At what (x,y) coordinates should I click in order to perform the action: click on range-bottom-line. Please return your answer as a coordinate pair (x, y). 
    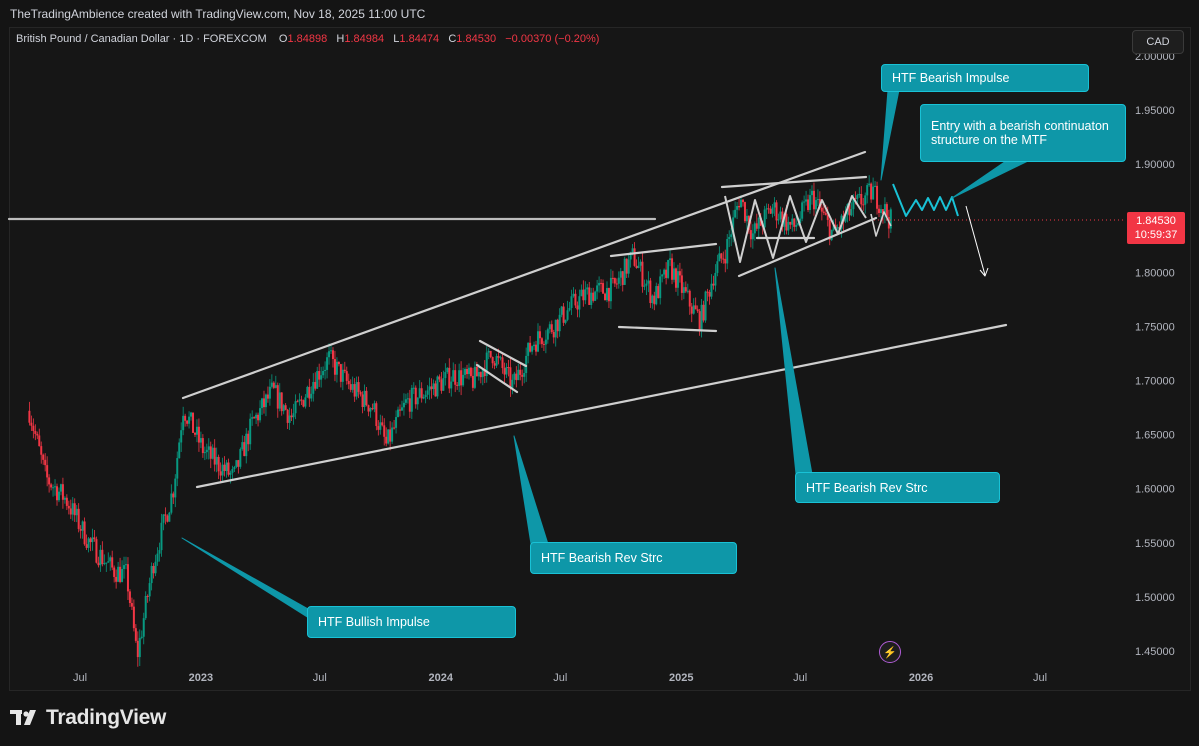
    Looking at the image, I should click on (667, 329).